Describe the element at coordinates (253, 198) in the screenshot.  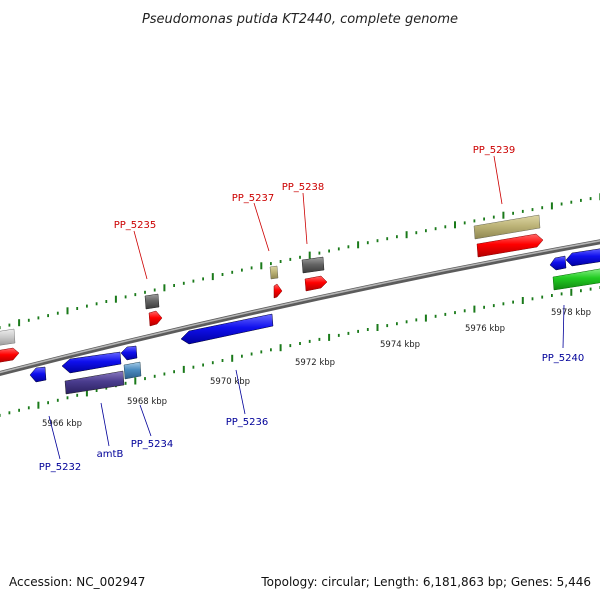
I see `gene-label-pp5237: PP_5237` at that location.